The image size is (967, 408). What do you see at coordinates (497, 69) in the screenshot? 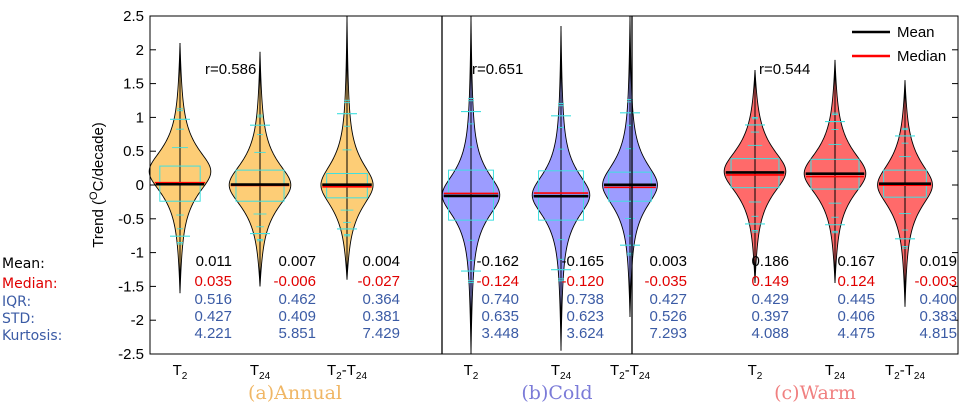
I see `correlation-label: r=0.651` at bounding box center [497, 69].